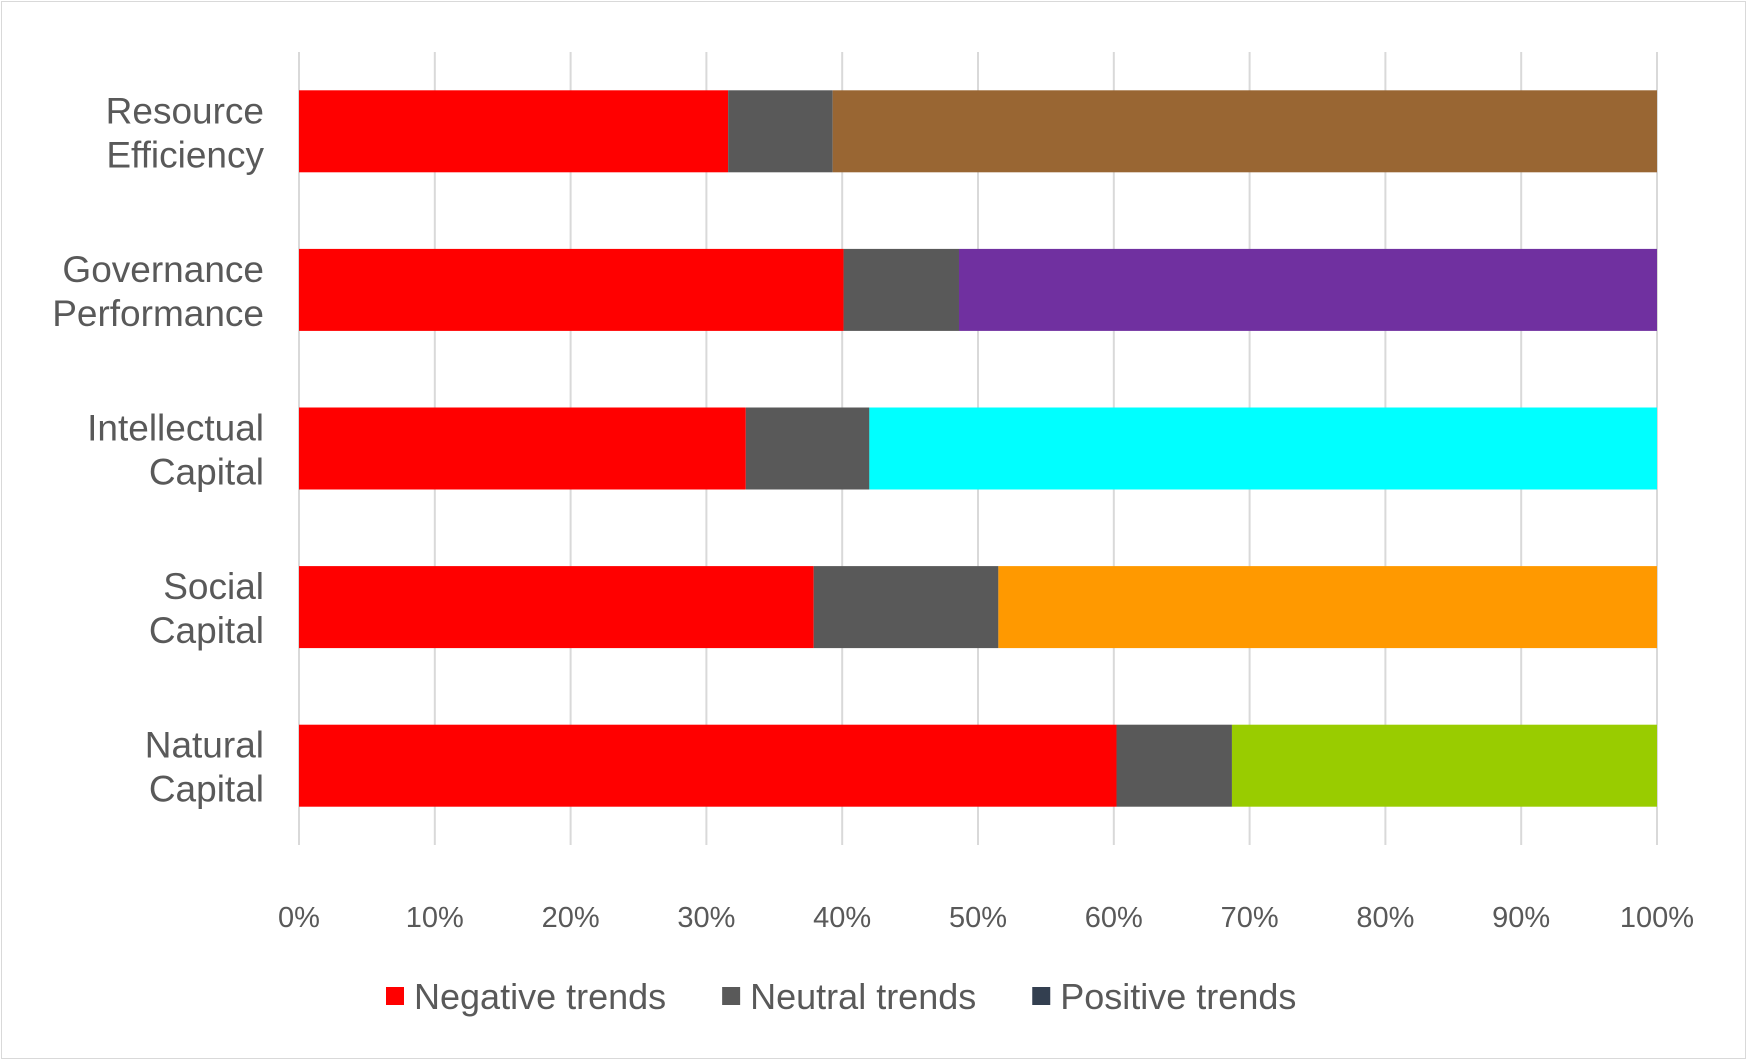  Describe the element at coordinates (863, 996) in the screenshot. I see `legend-label: Neutral trends` at that location.